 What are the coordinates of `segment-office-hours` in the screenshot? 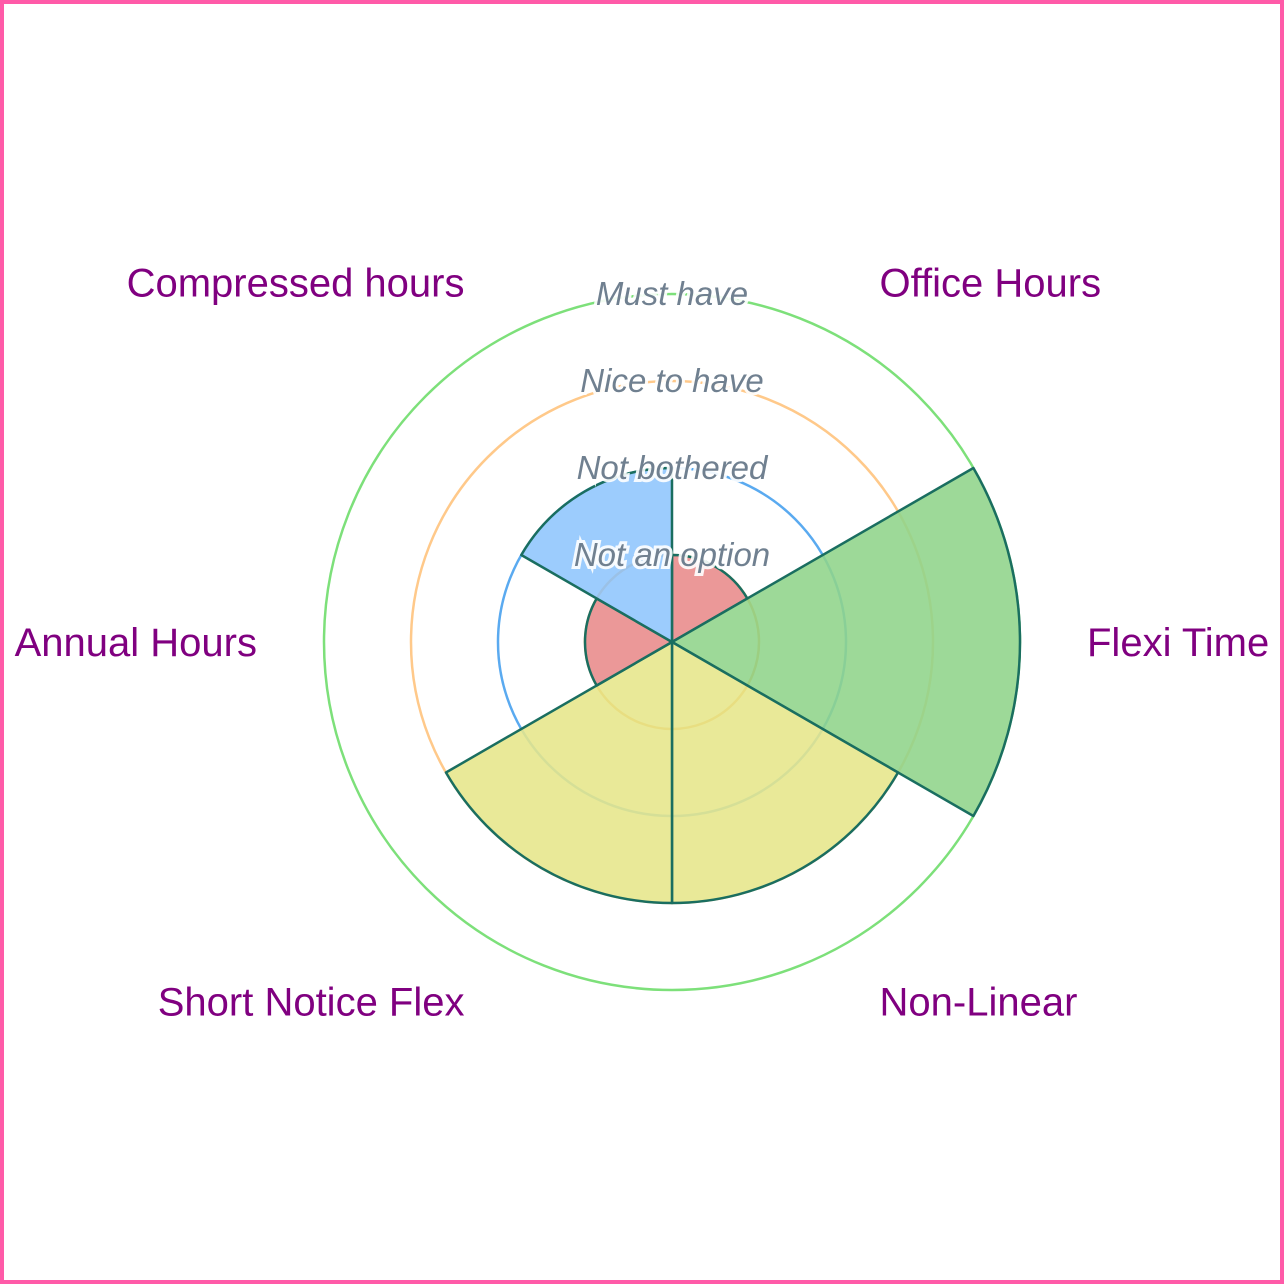 It's located at (709, 598).